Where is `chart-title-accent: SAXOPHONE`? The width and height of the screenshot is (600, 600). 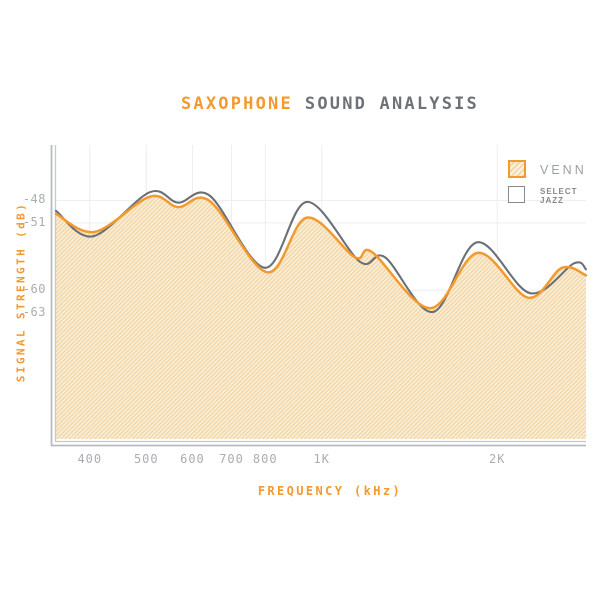 chart-title-accent: SAXOPHONE is located at coordinates (236, 104).